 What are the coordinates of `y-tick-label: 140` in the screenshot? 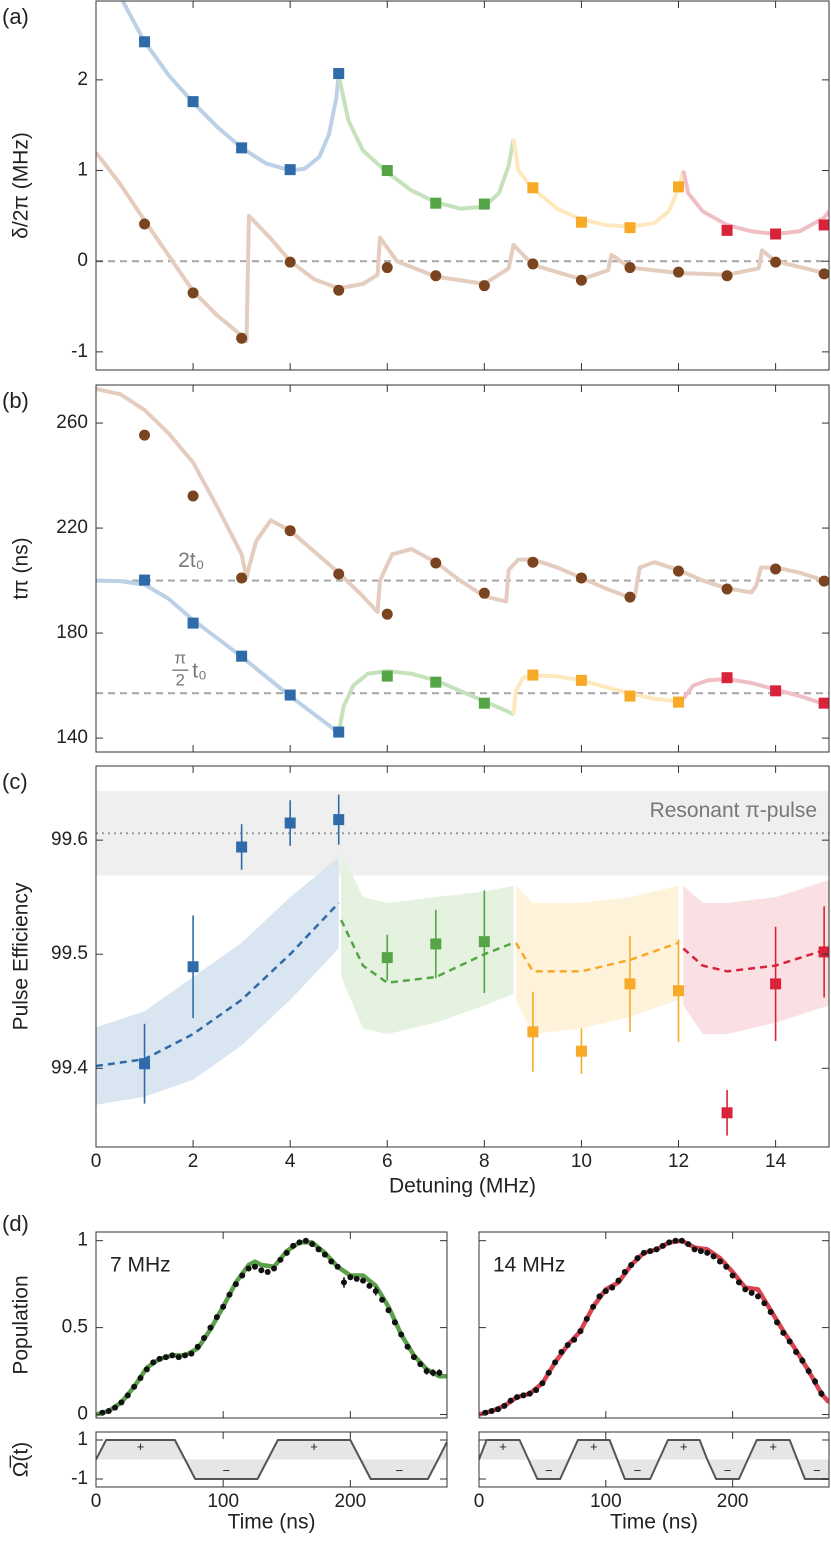 It's located at (72, 737).